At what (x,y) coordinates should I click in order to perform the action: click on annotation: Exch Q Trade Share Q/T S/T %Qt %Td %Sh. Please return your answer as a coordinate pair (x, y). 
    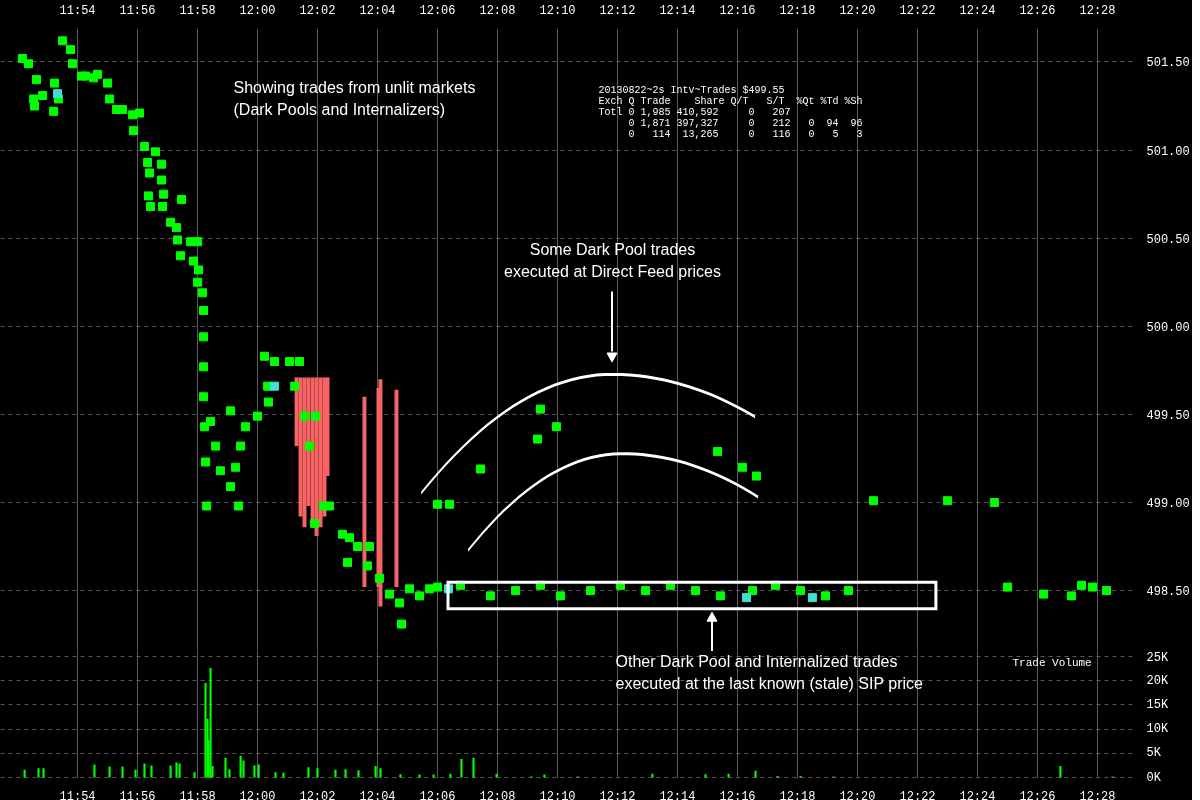
    Looking at the image, I should click on (730, 101).